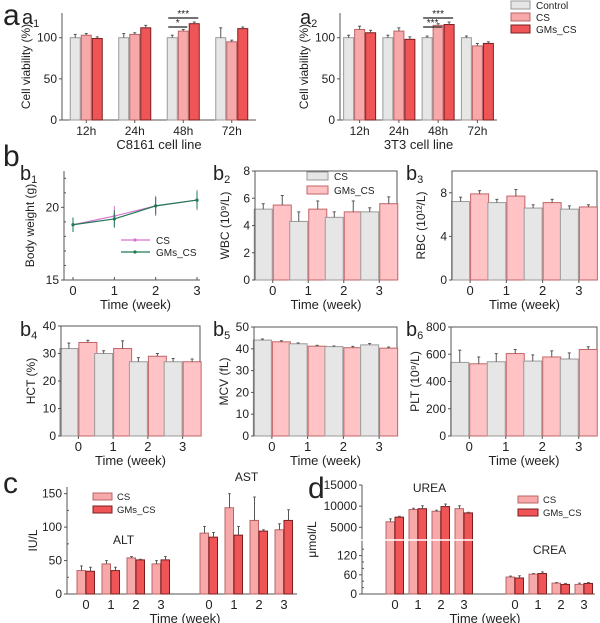 The image size is (600, 623). What do you see at coordinates (418, 144) in the screenshot?
I see `a2-x-axis-title: 3T3 cell line` at bounding box center [418, 144].